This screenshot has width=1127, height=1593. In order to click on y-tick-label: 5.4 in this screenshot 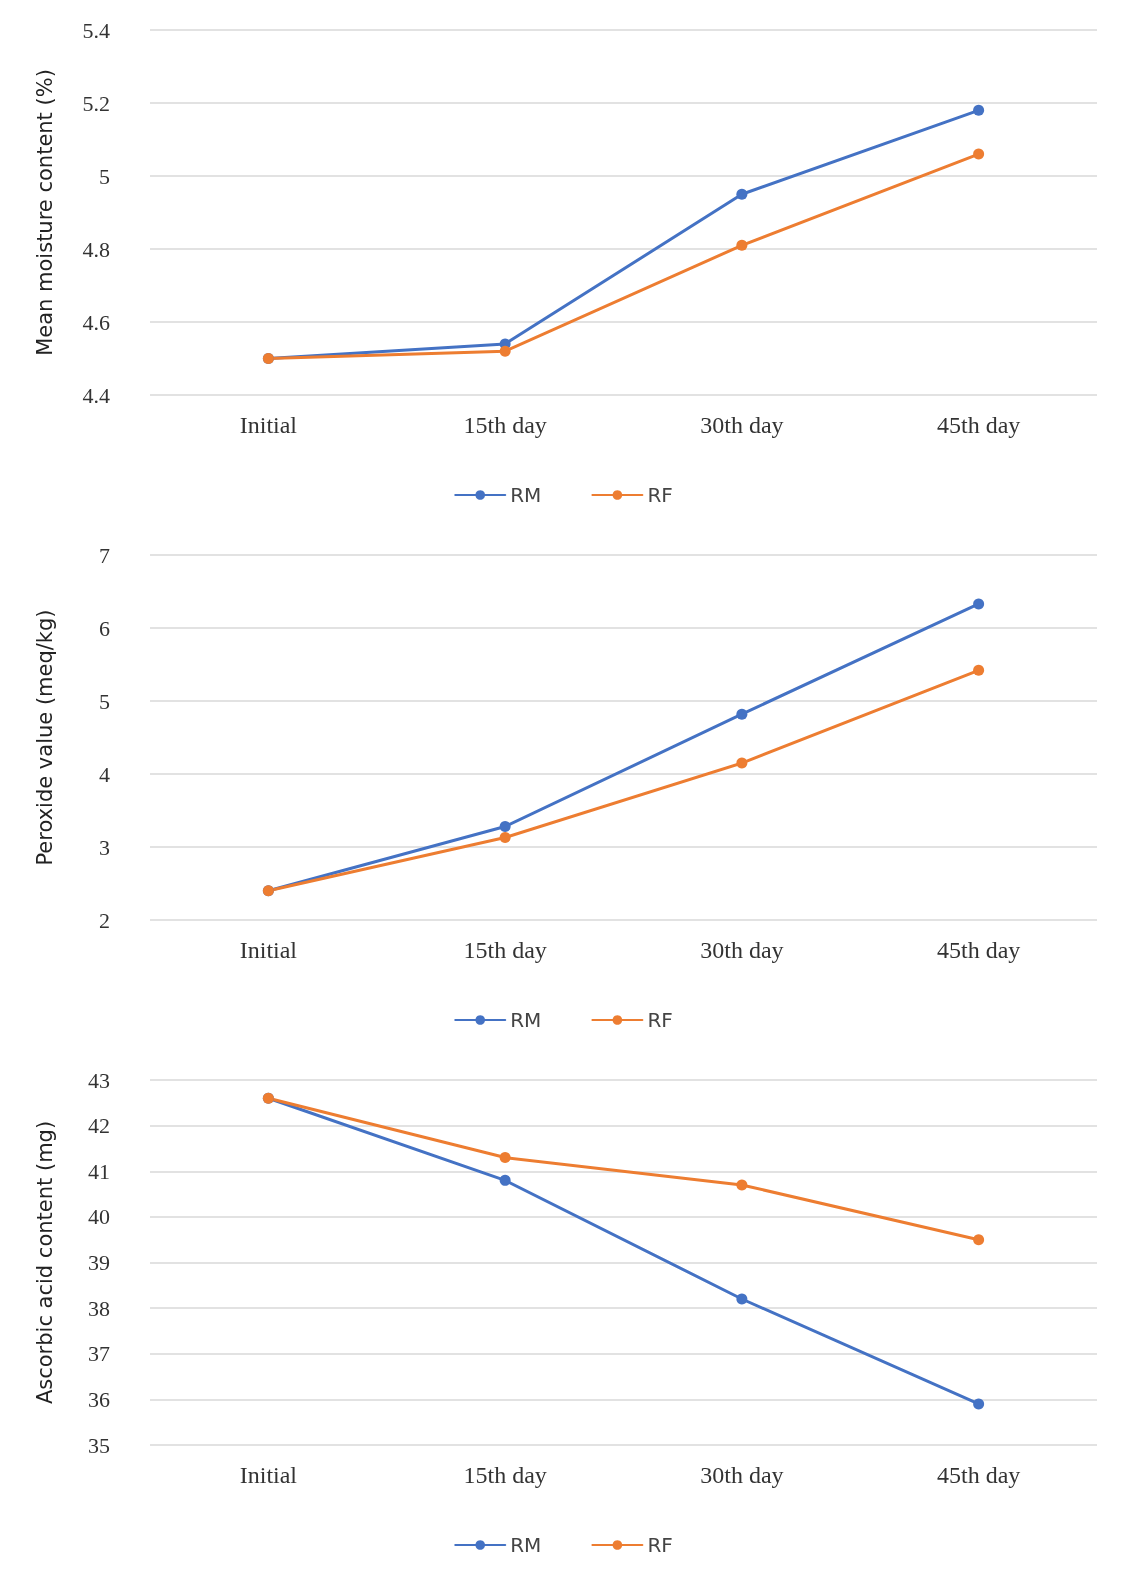, I will do `click(96, 30)`.